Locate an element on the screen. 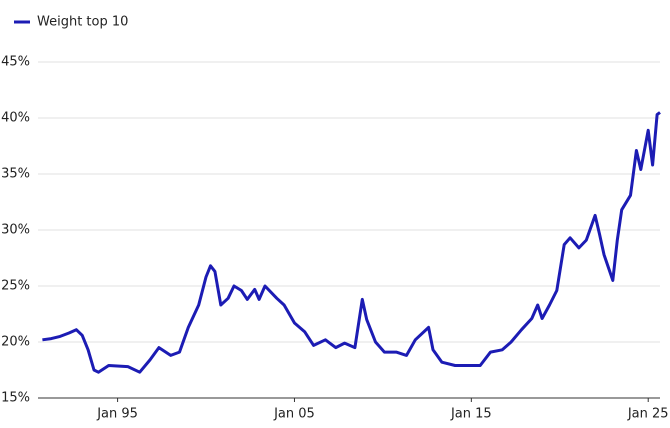 Image resolution: width=670 pixels, height=428 pixels. x-tick-label: Jan 25 is located at coordinates (648, 414).